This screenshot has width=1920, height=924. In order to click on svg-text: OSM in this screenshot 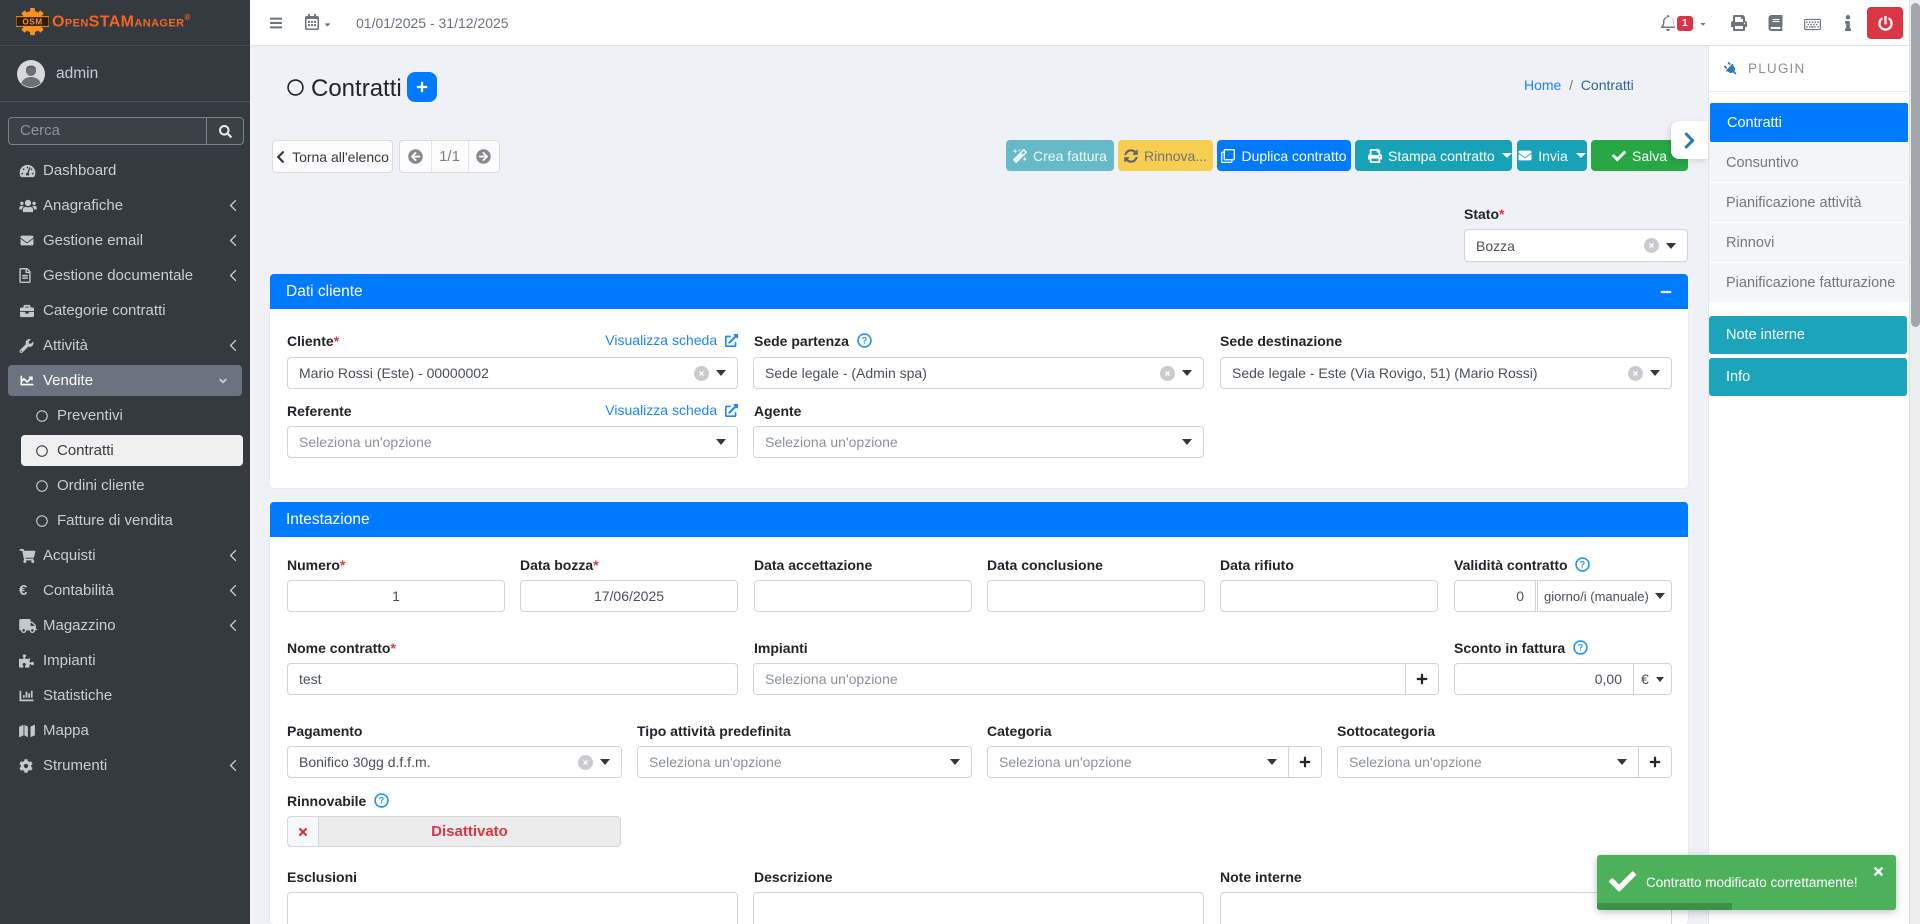, I will do `click(32, 21)`.